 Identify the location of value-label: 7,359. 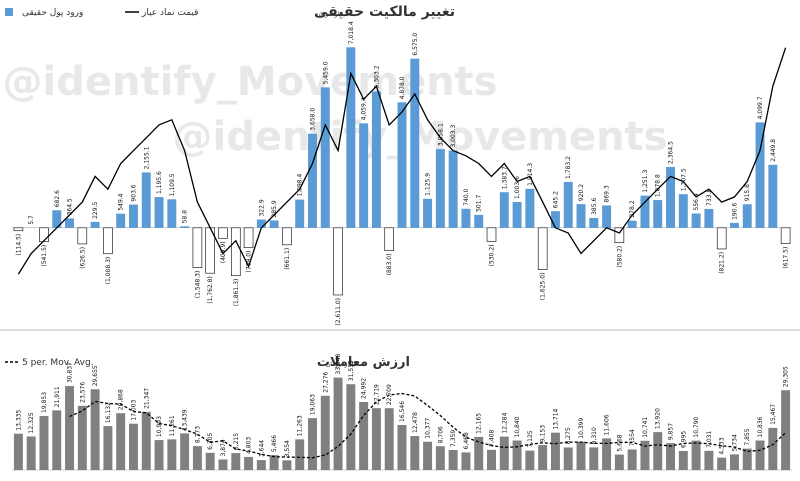
(453, 438).